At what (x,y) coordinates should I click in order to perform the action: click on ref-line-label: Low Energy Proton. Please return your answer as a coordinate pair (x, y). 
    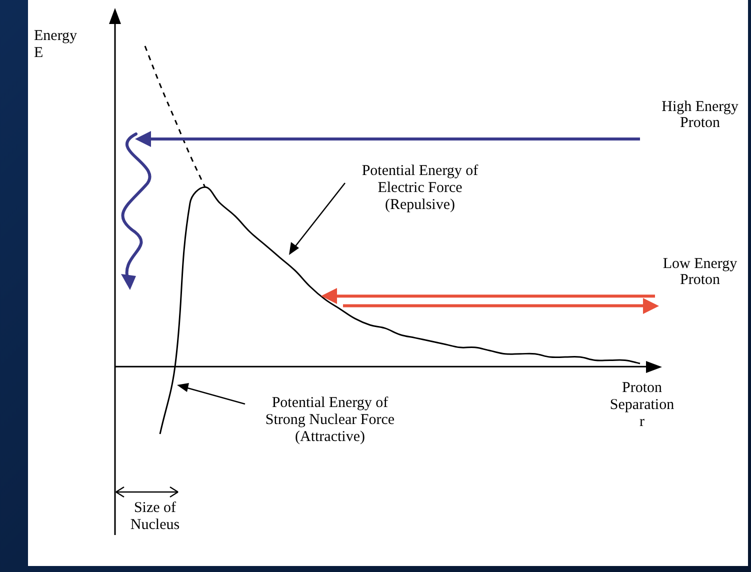
    Looking at the image, I should click on (700, 272).